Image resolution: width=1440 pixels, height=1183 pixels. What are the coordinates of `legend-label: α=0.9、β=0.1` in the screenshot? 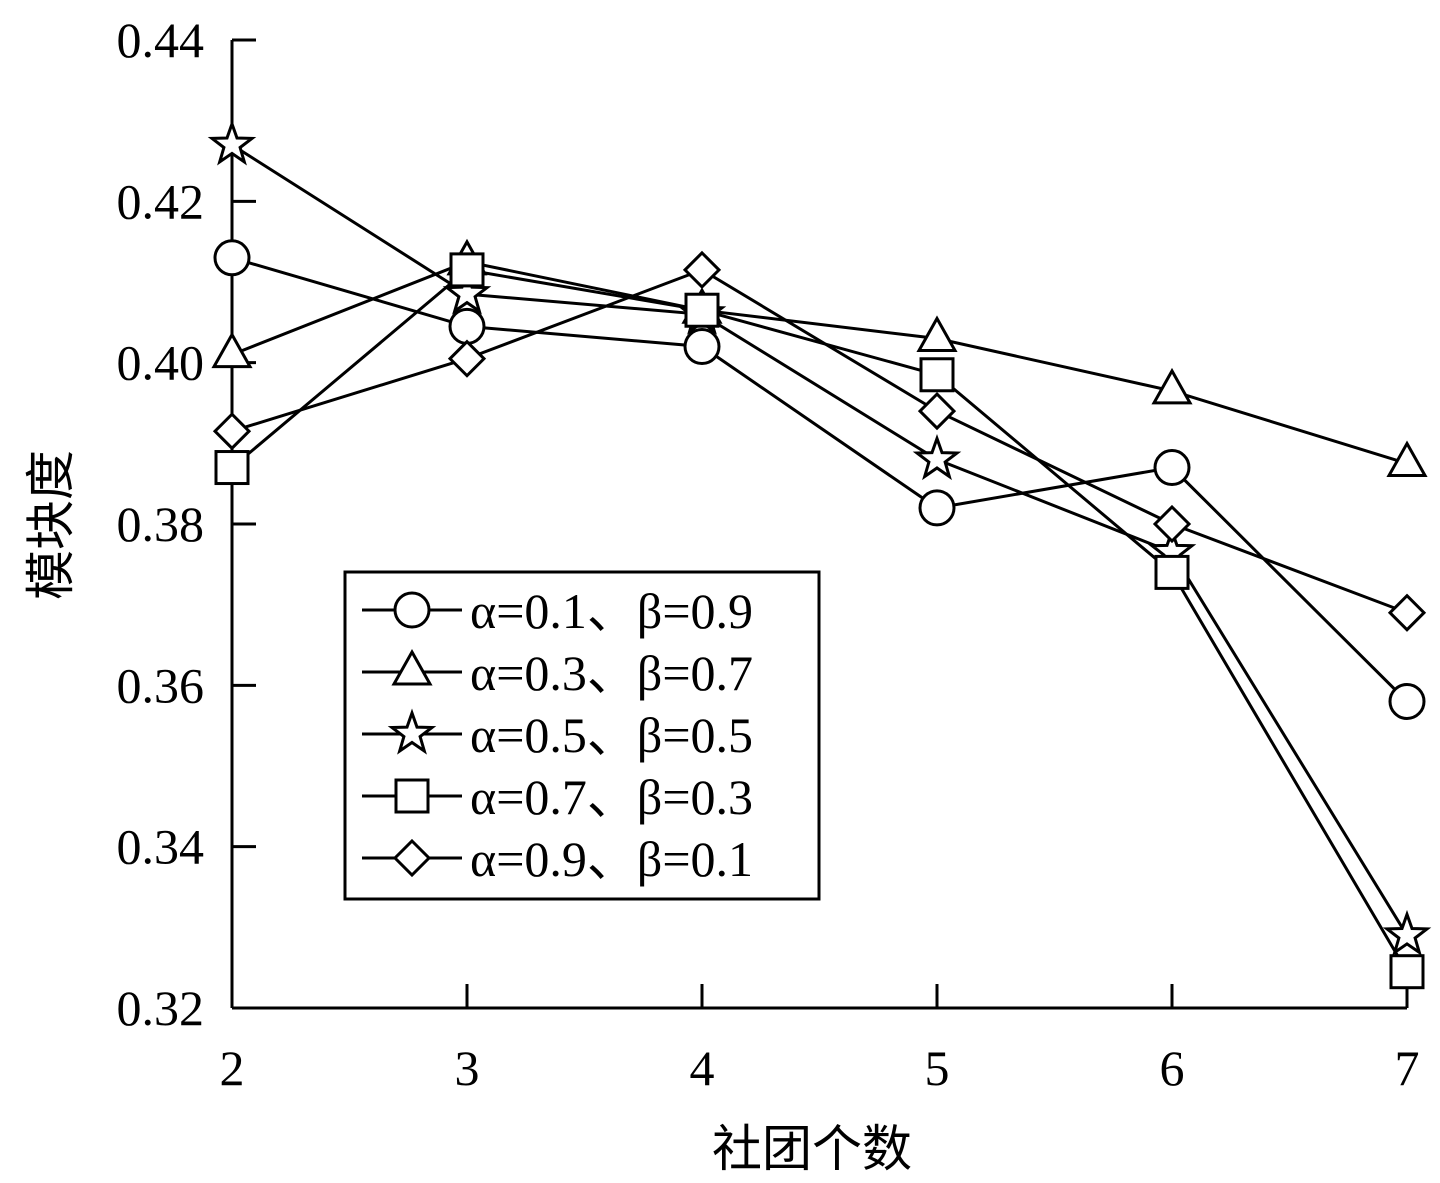 It's located at (611, 859).